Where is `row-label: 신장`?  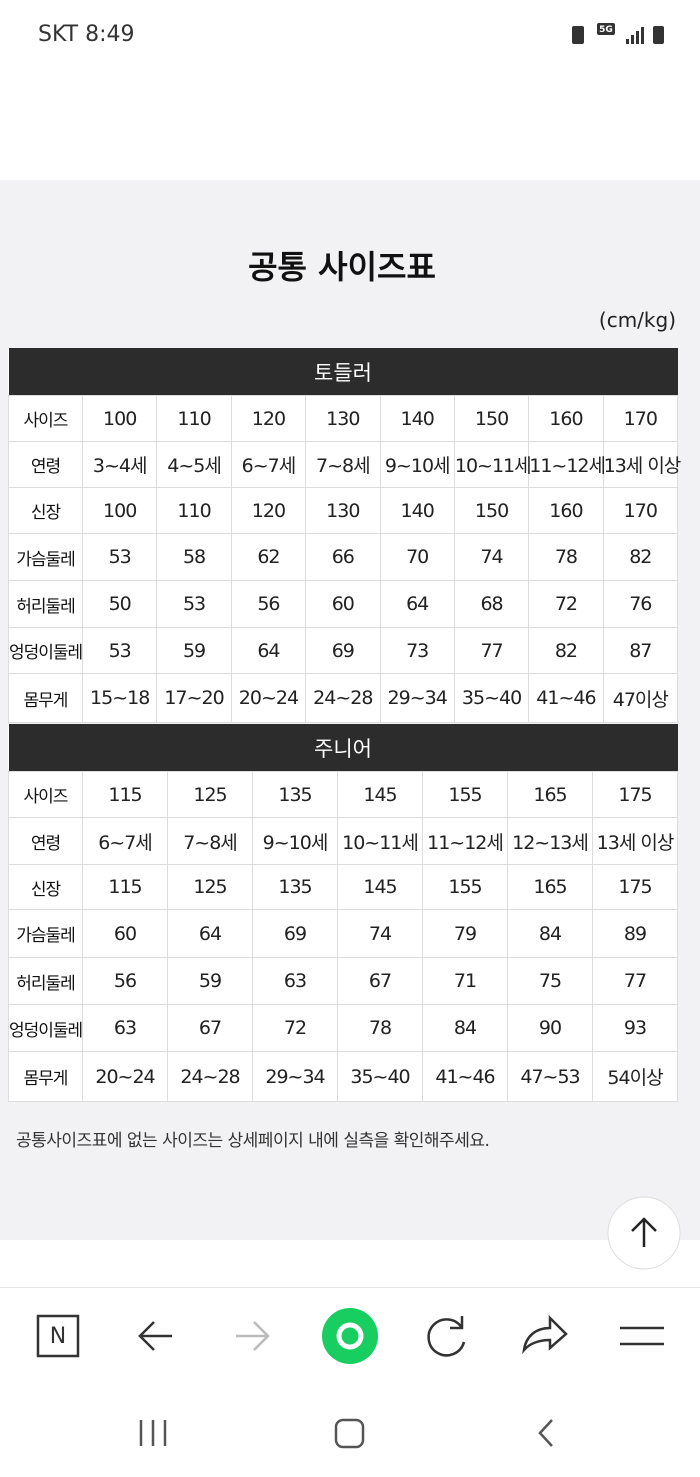
row-label: 신장 is located at coordinates (45, 887).